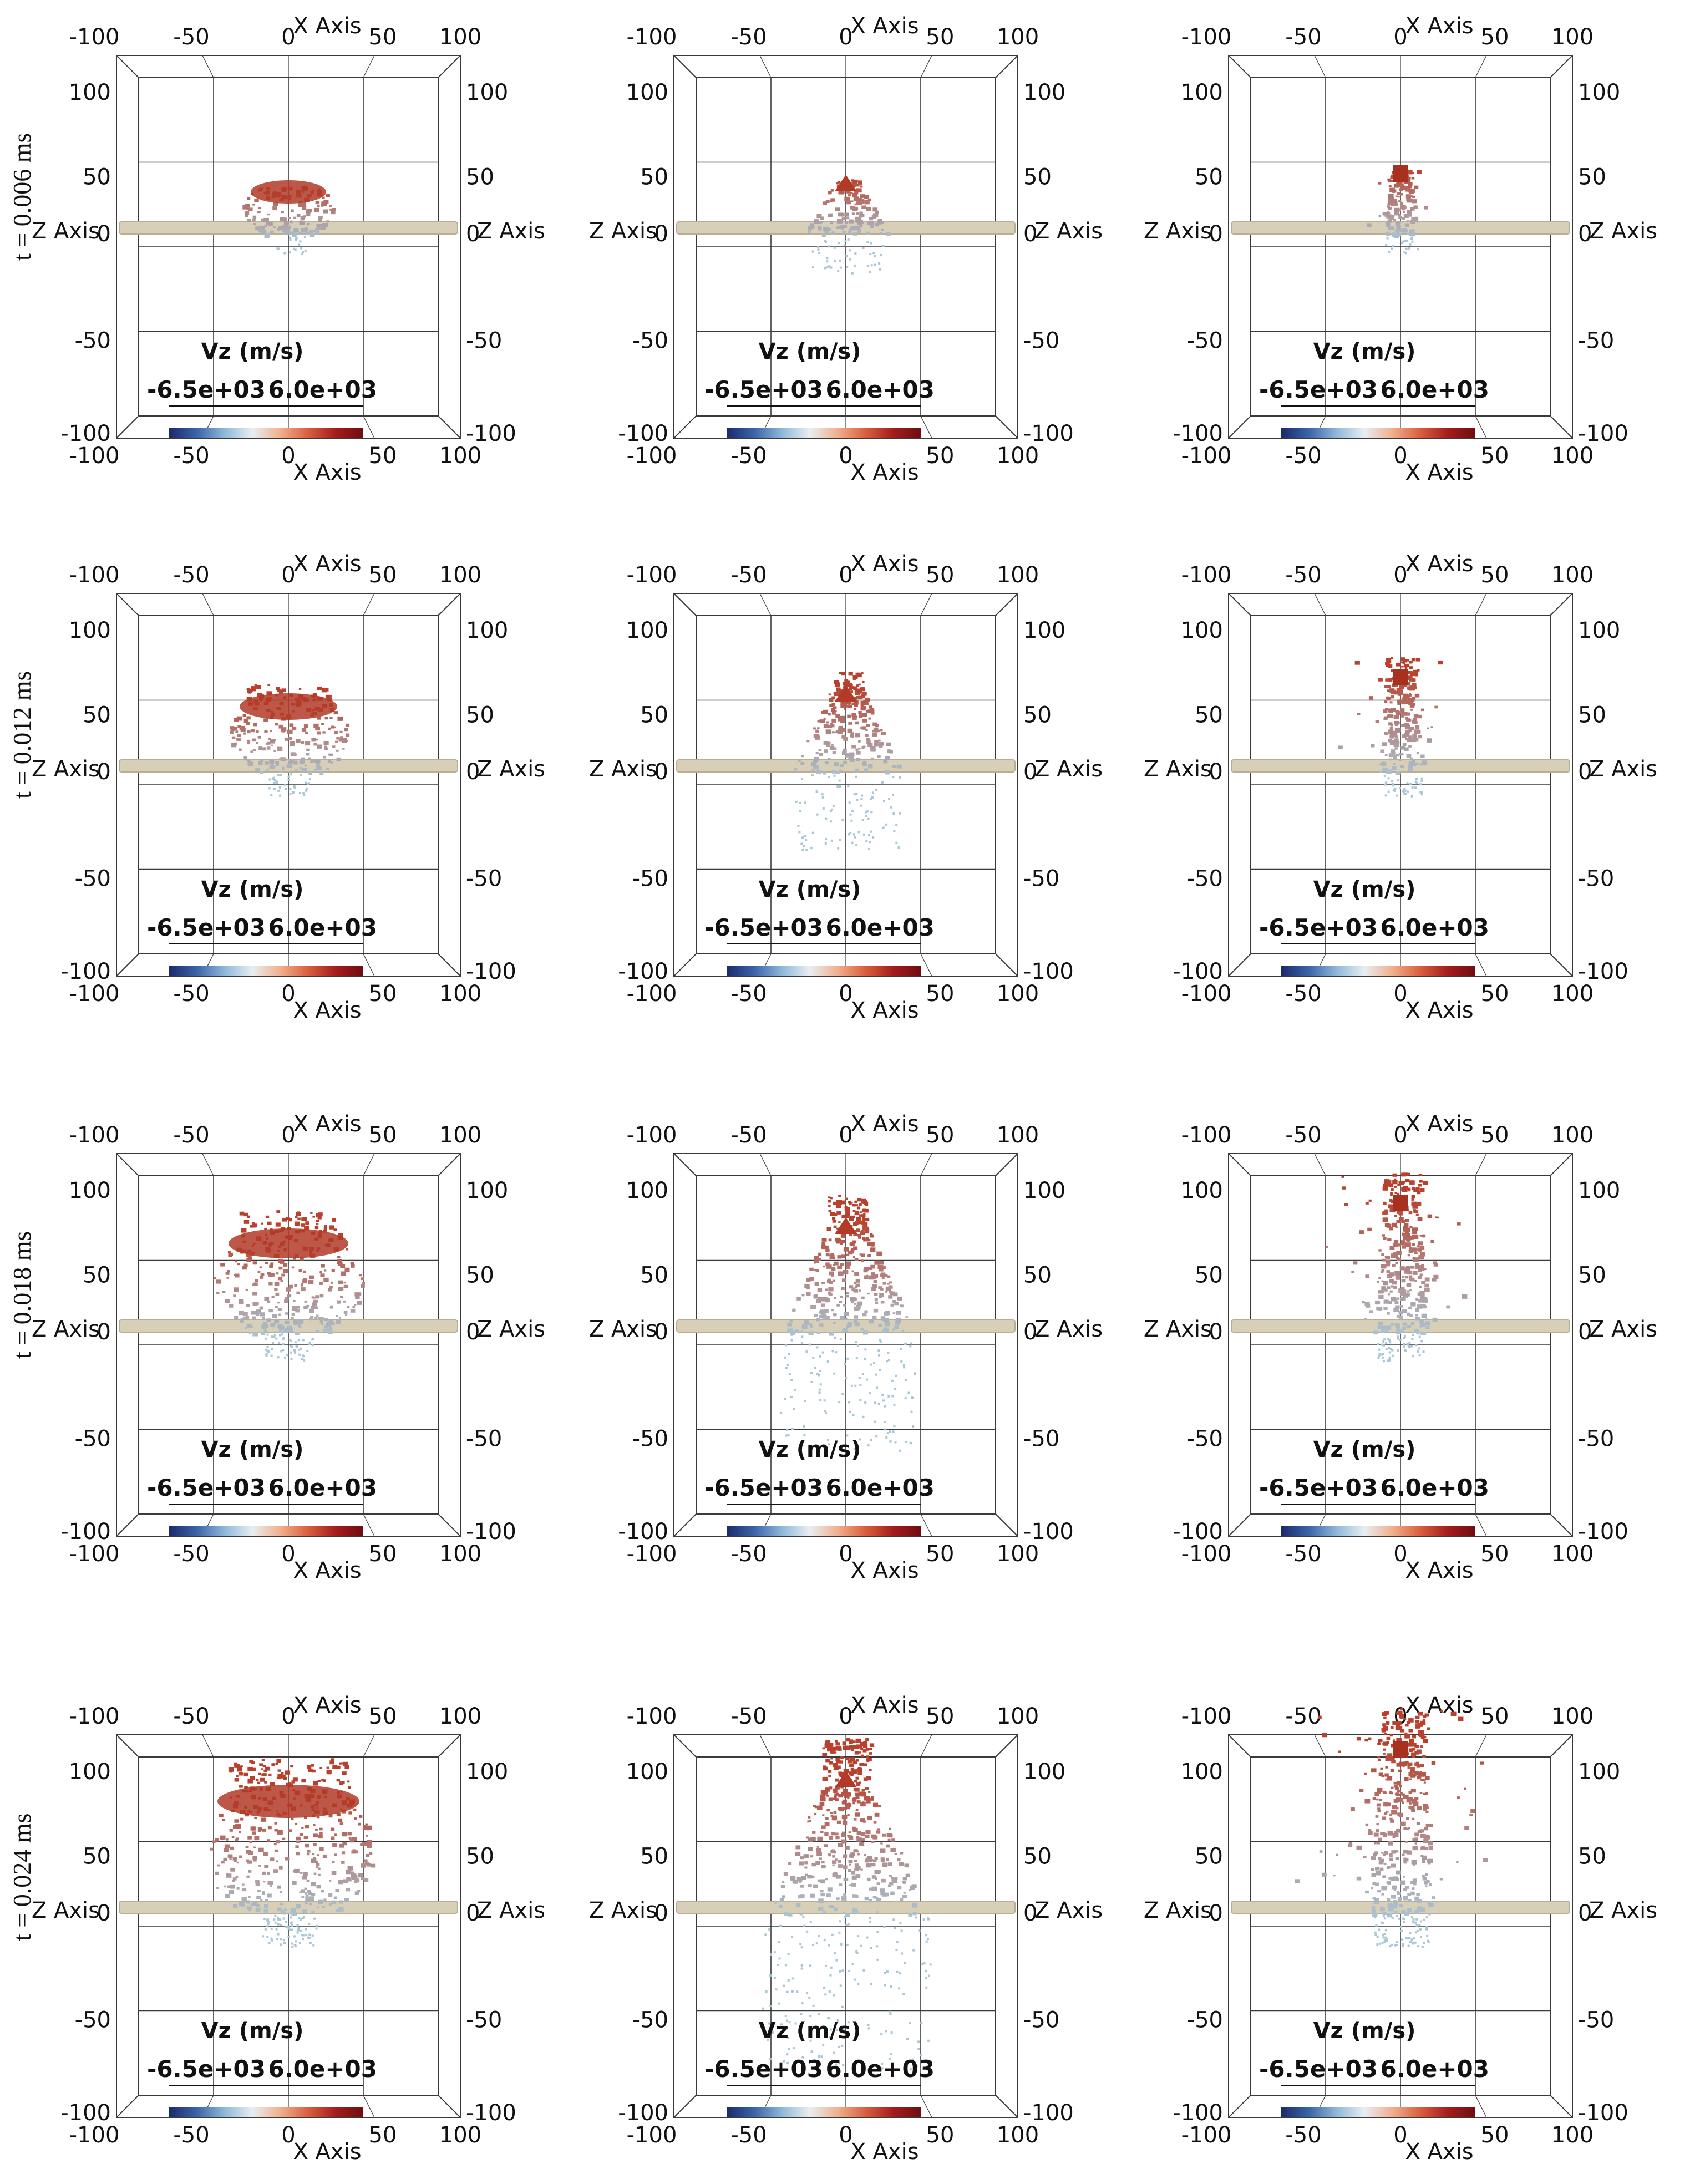  I want to click on fragment-cloud, so click(1397, 1267).